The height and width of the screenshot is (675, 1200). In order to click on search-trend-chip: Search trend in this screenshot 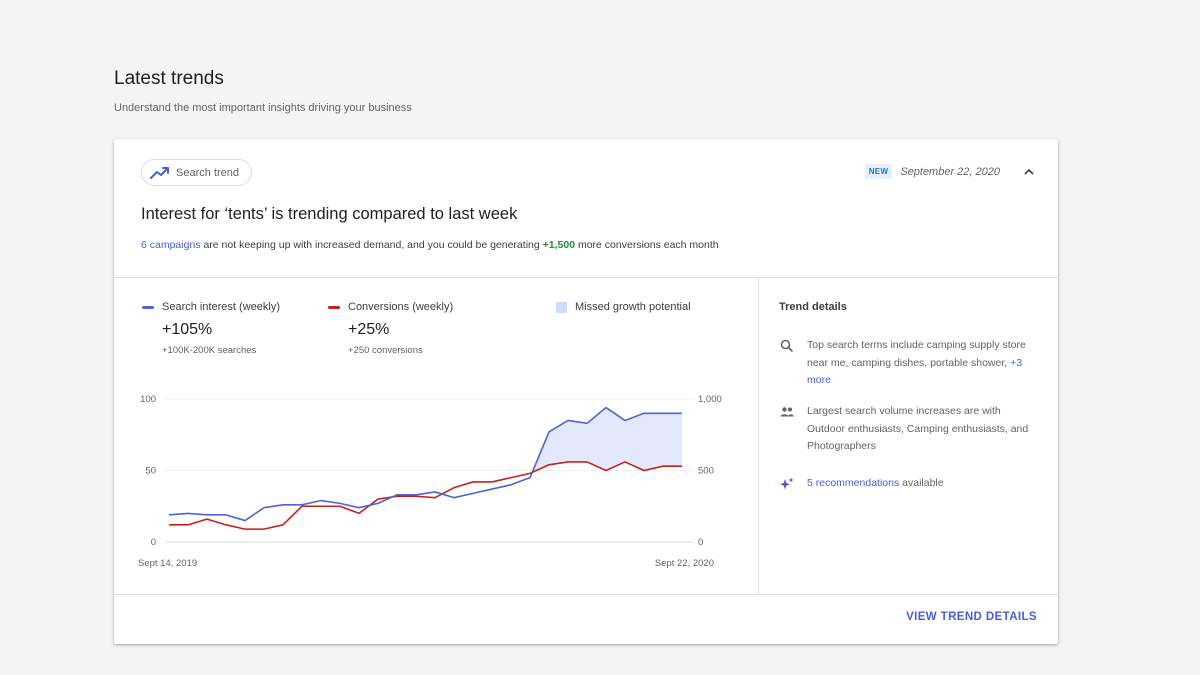, I will do `click(196, 172)`.